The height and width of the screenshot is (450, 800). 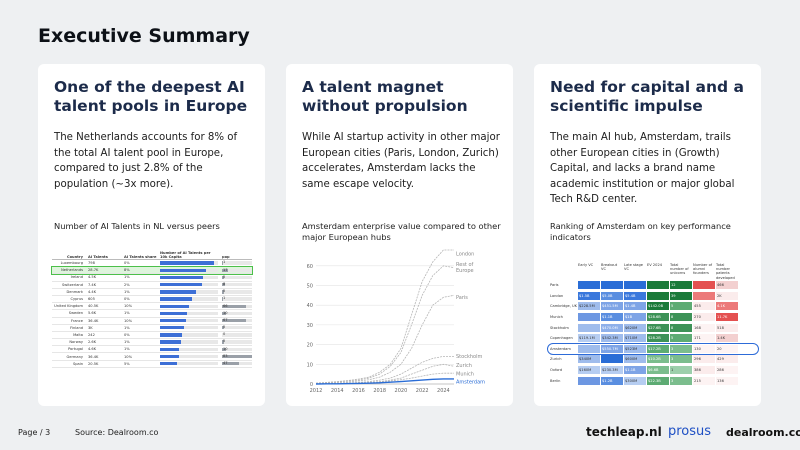 What do you see at coordinates (589, 359) in the screenshot?
I see `kpi-cell: $340M` at bounding box center [589, 359].